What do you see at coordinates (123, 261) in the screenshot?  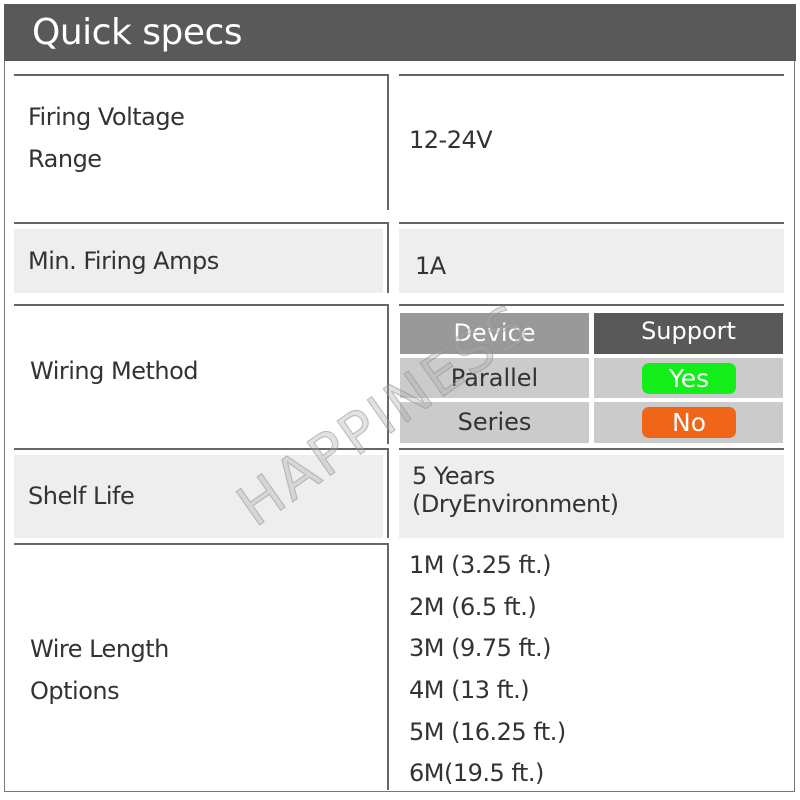 I see `label-min-amps: Min. Firing Amps` at bounding box center [123, 261].